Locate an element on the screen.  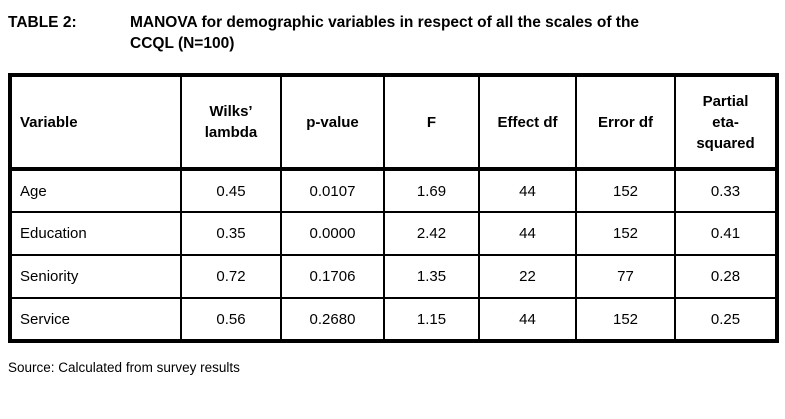
table-row-education: Education 0.35 0.0000 2.42 44 152 0.41 is located at coordinates (393, 233).